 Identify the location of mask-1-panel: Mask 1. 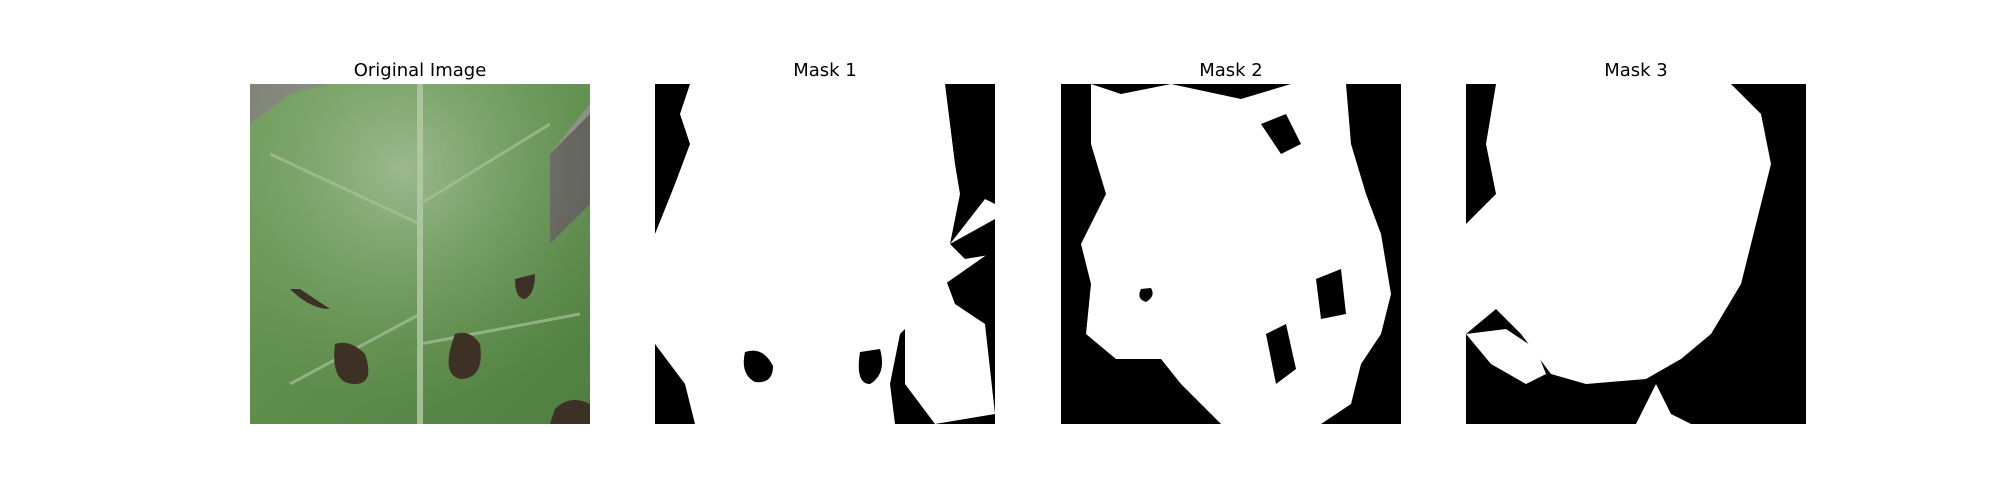
(825, 245).